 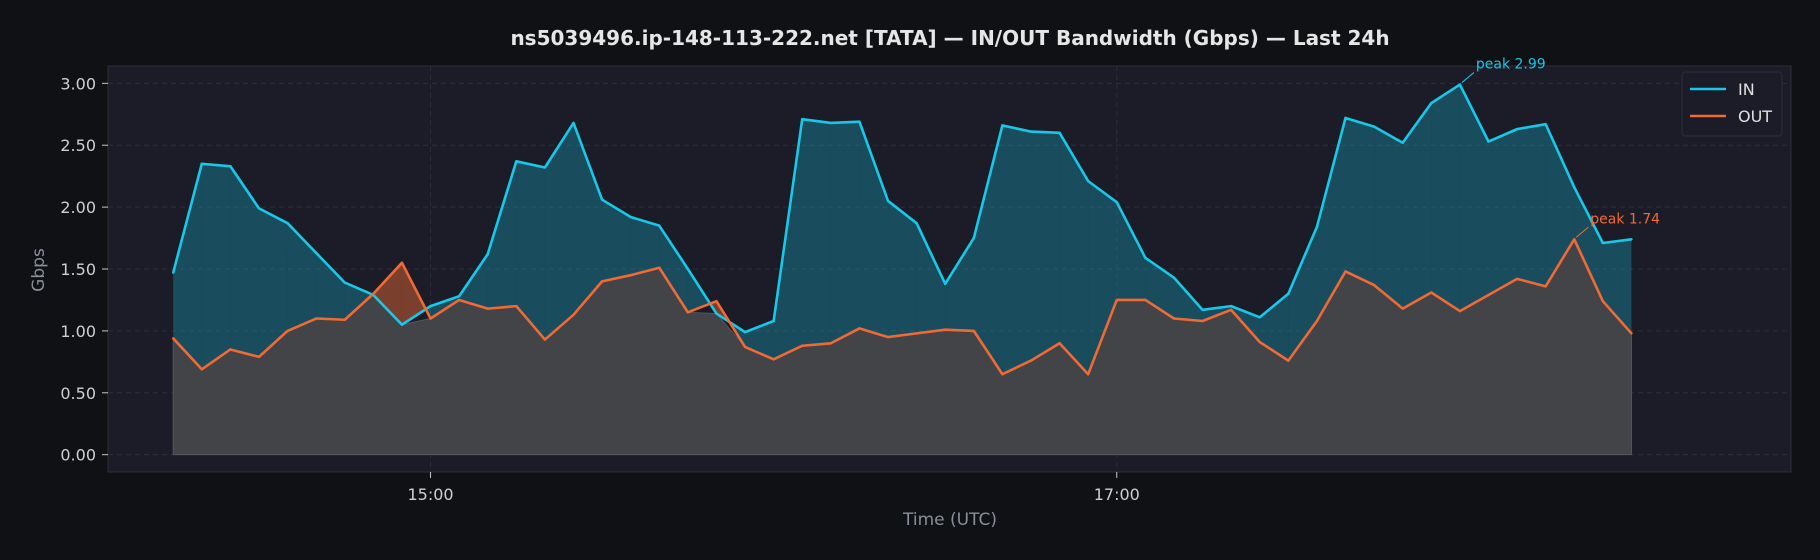 What do you see at coordinates (1117, 494) in the screenshot?
I see `x-tick-label: 17:00` at bounding box center [1117, 494].